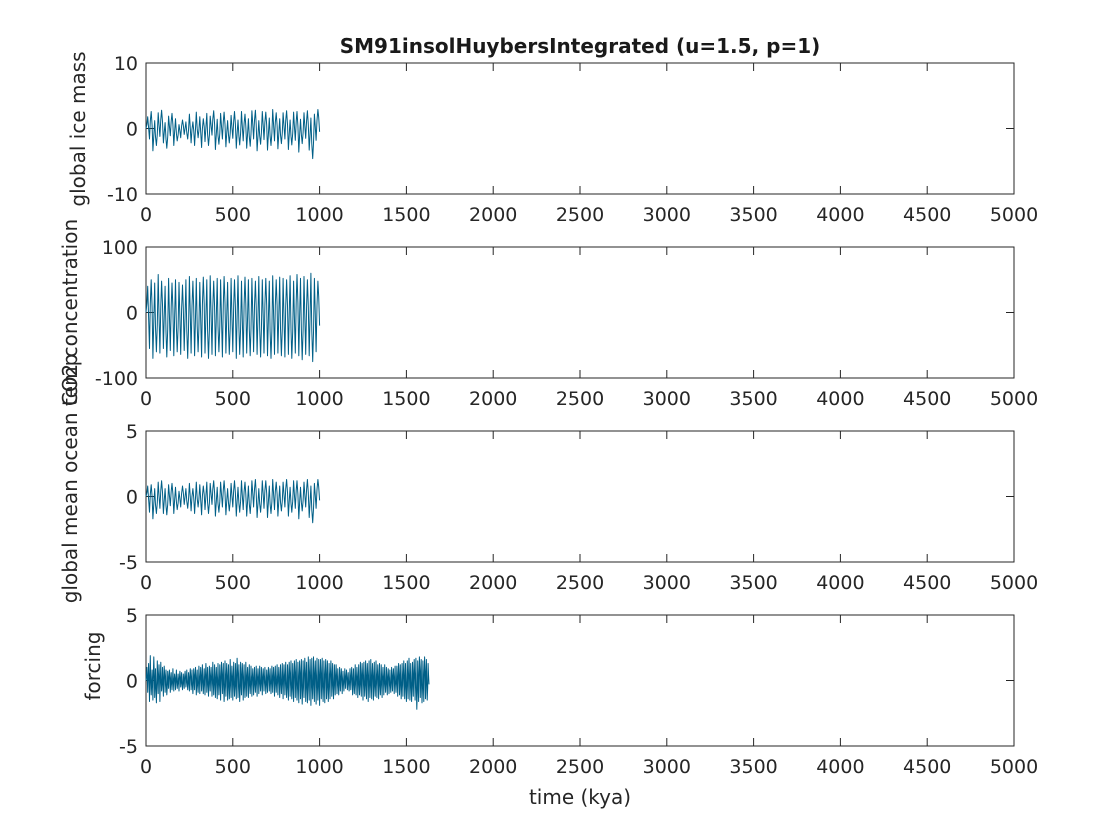 Image resolution: width=1120 pixels, height=840 pixels. Describe the element at coordinates (580, 797) in the screenshot. I see `x-axis-label: time (kya)` at that location.